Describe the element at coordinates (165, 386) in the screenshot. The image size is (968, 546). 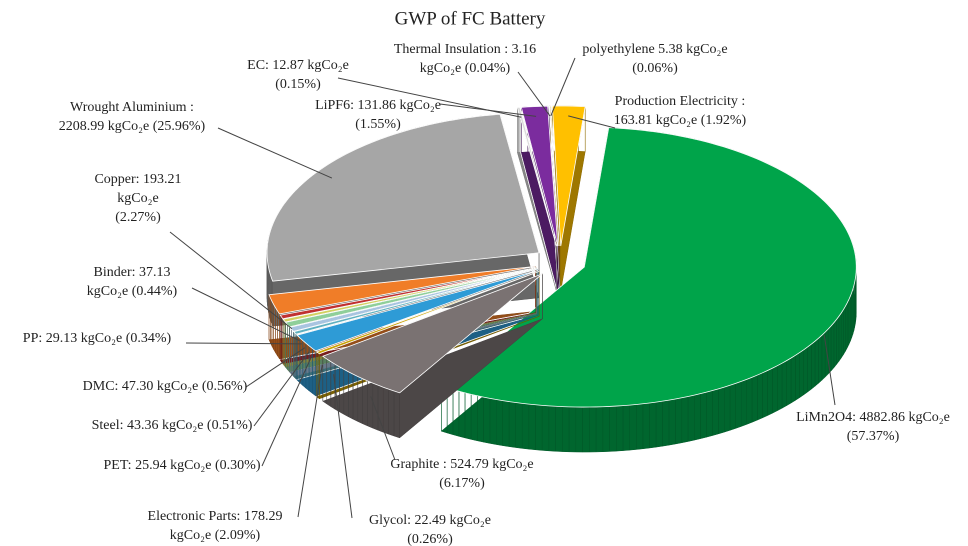
I see `data-label: DMC: 47.30 kgCo₂e (0.56%)` at that location.